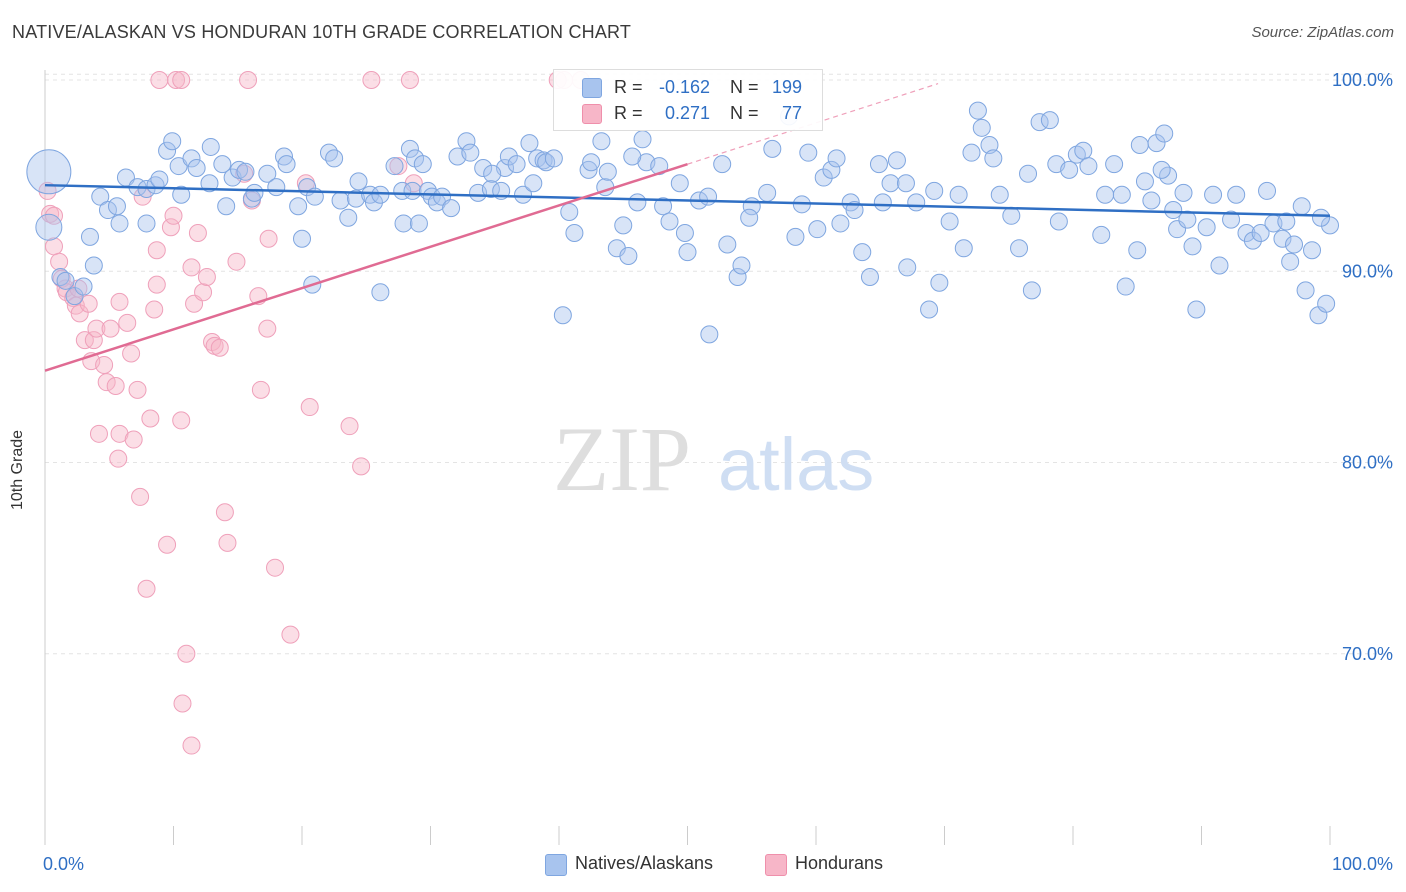  I want to click on watermark: ZIP atlas, so click(713, 459).